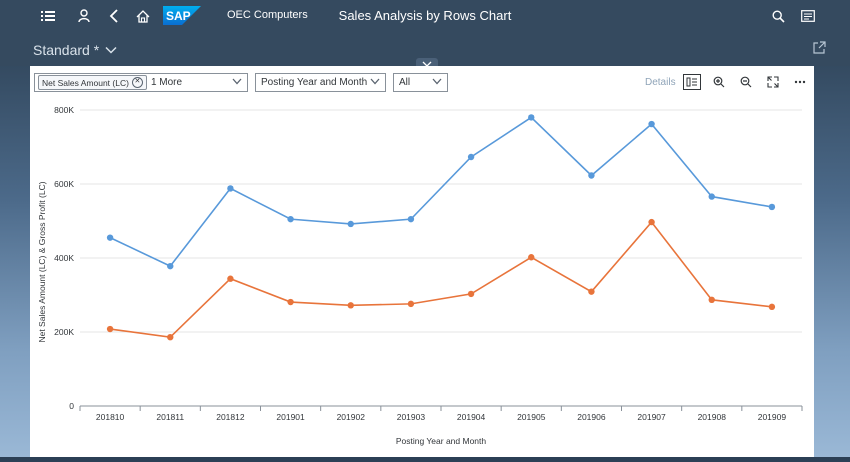 The height and width of the screenshot is (462, 850). I want to click on measures-multiselect: Net Sales Amount (LC) ✕ 1 More, so click(141, 82).